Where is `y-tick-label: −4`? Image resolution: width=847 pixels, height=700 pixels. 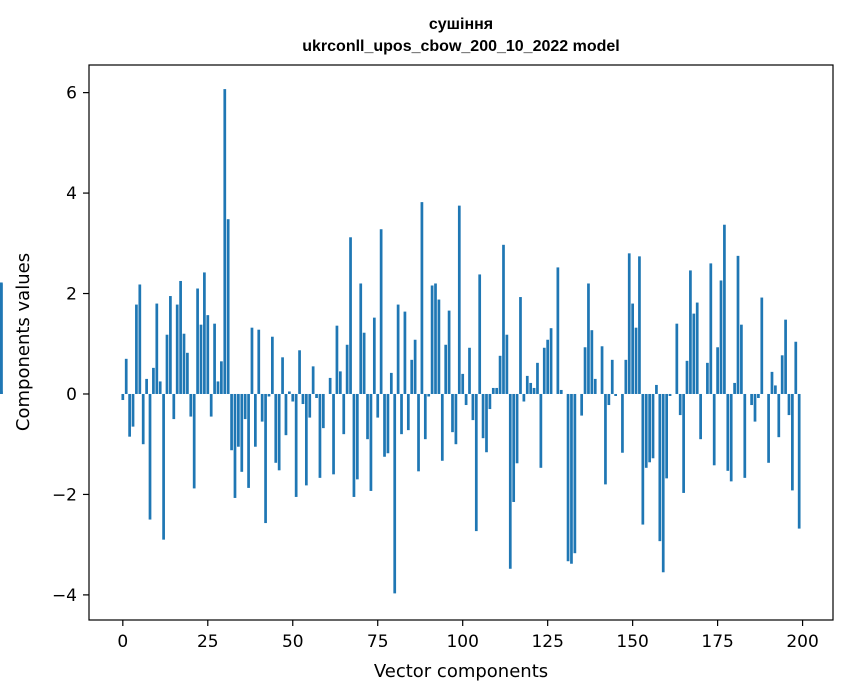 y-tick-label: −4 is located at coordinates (64, 596).